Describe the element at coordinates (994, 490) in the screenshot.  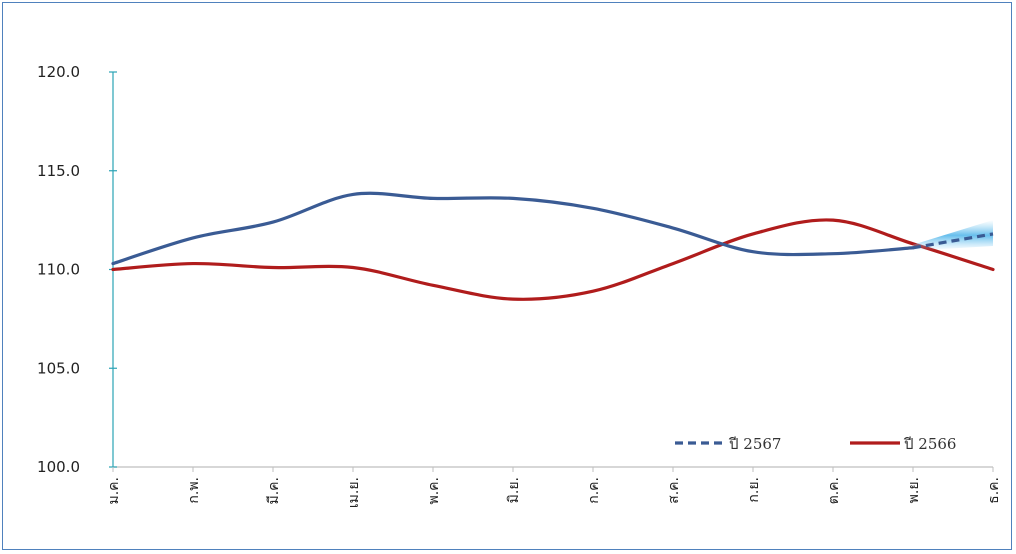
I see `x-tick-label: ธ.ค.` at that location.